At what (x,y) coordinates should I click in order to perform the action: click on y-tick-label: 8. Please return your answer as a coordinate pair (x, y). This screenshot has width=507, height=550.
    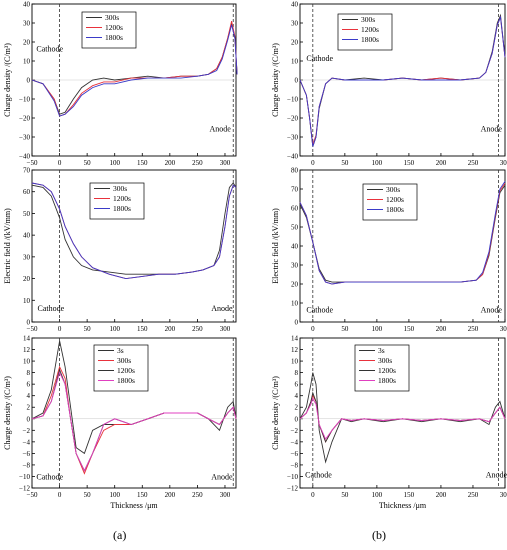
    Looking at the image, I should click on (29, 373).